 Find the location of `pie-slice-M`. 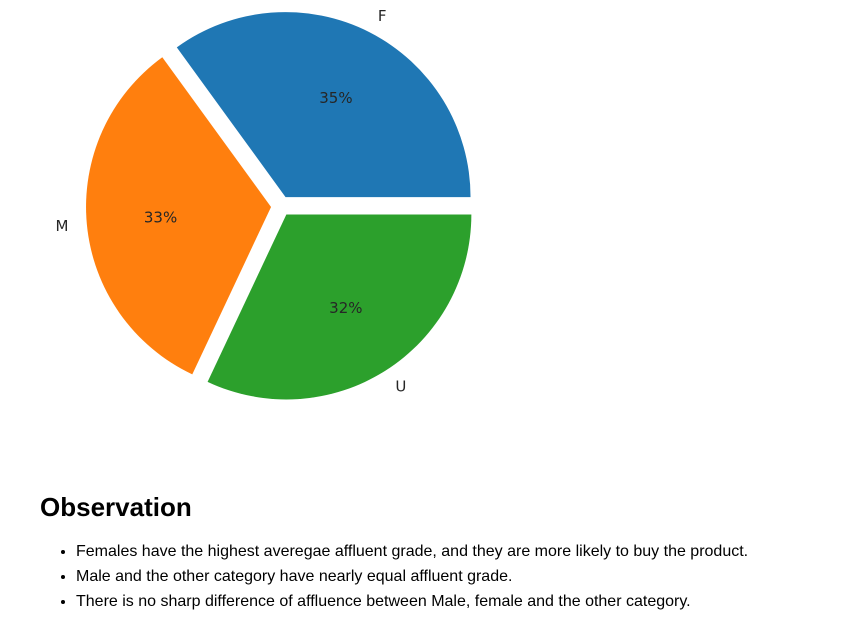

pie-slice-M is located at coordinates (179, 216).